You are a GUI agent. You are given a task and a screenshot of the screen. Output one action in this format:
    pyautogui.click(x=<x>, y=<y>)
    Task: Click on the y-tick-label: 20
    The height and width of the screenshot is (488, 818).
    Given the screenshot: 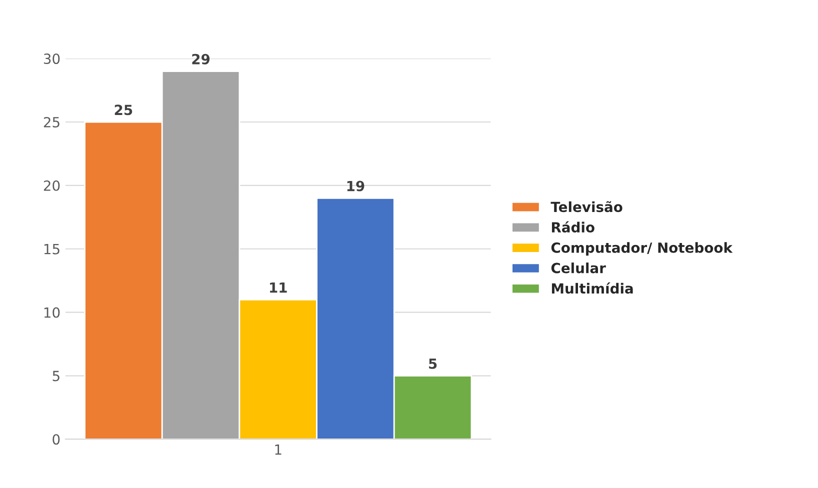 What is the action you would take?
    pyautogui.click(x=52, y=185)
    